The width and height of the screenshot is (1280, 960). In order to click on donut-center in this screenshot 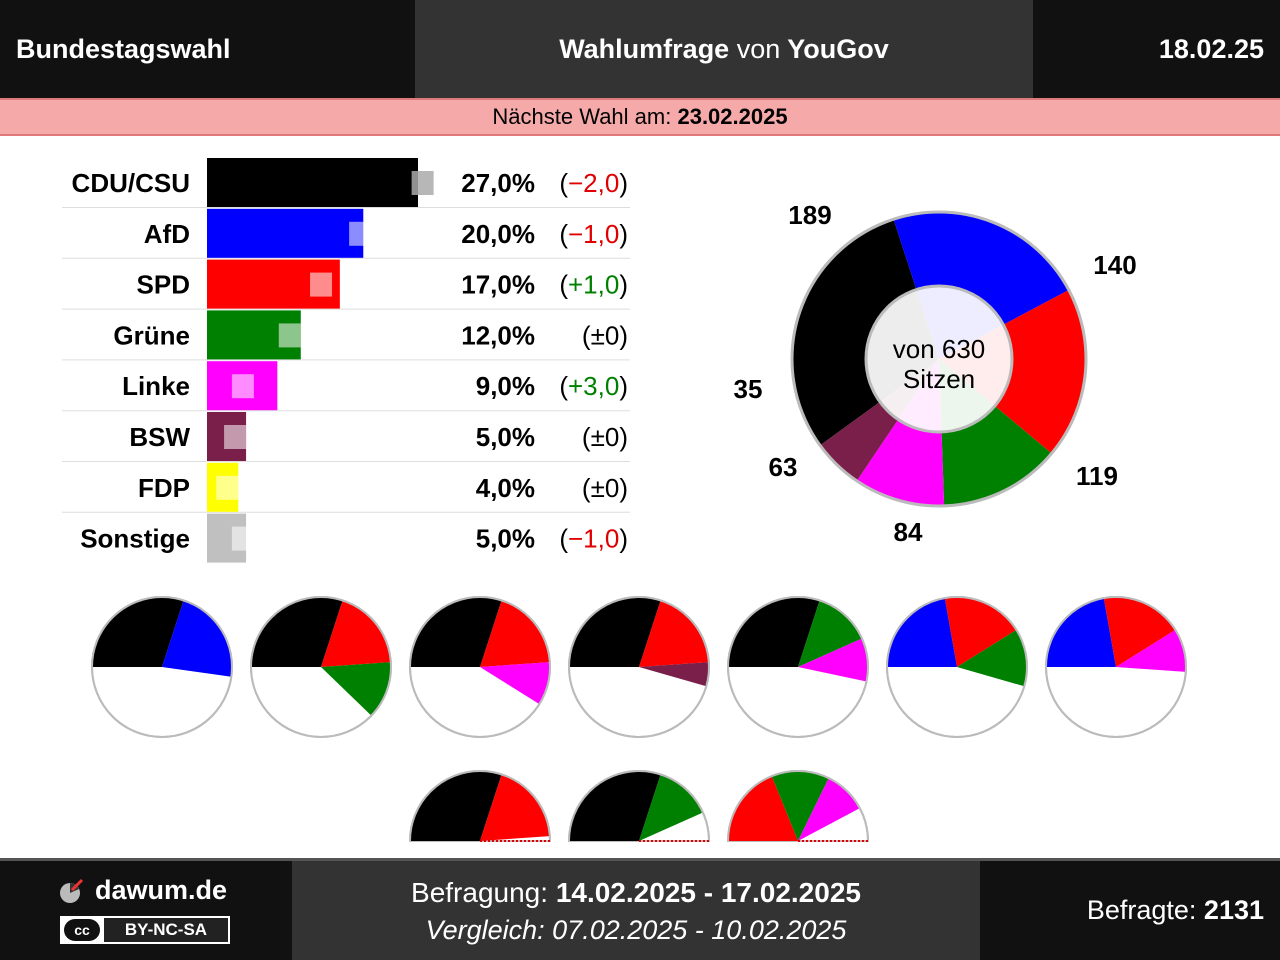, I will do `click(939, 359)`.